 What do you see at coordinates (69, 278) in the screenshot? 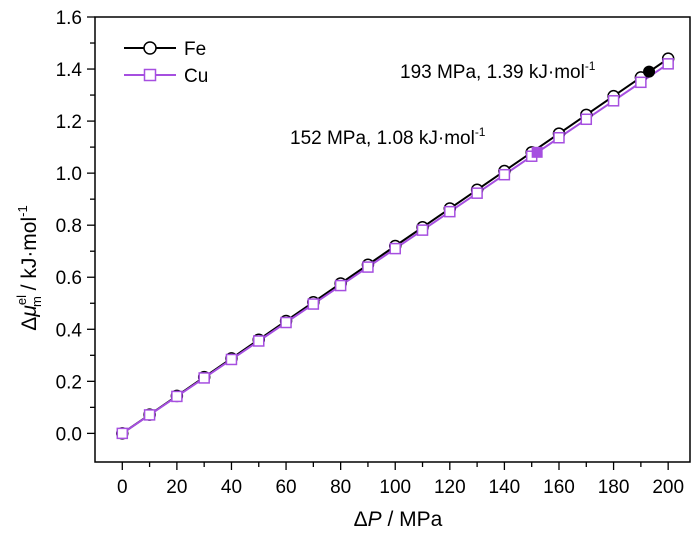
I see `y-tick-label: 0.6` at bounding box center [69, 278].